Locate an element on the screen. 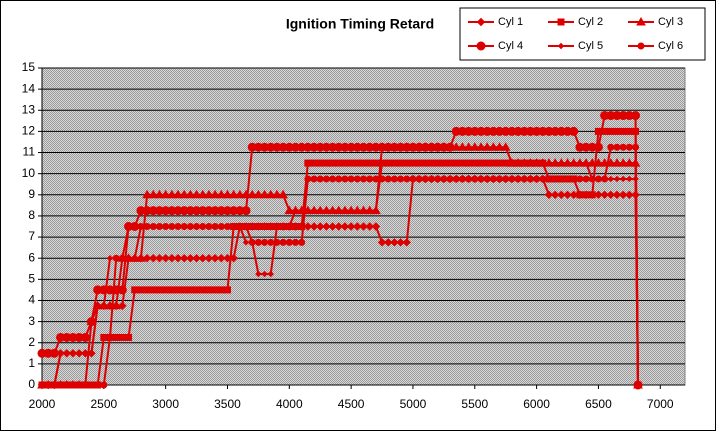 The image size is (717, 432). legend-label: Cyl 4 is located at coordinates (510, 46).